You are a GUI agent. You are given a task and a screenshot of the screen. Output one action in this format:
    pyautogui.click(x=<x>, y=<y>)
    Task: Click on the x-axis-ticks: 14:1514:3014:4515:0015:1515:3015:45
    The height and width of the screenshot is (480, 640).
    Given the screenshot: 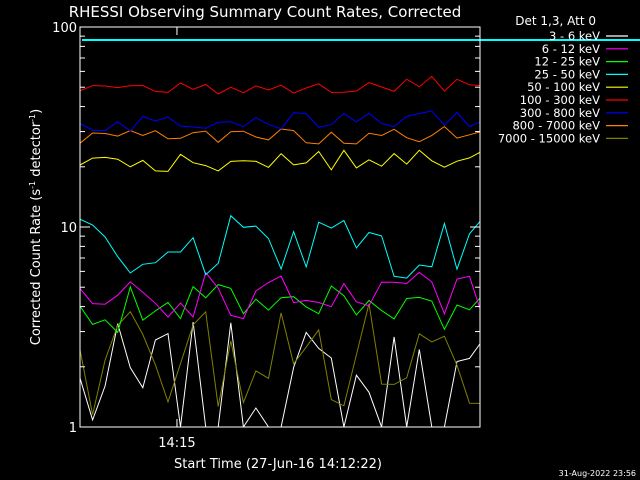 What is the action you would take?
    pyautogui.click(x=177, y=239)
    